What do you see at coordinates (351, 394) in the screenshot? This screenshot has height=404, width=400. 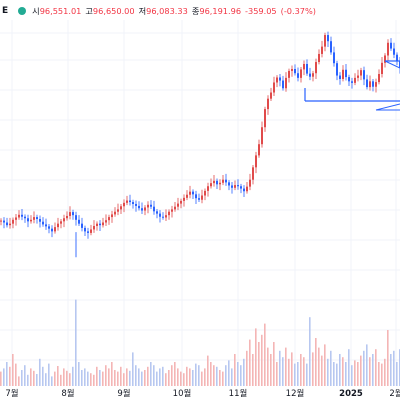 I see `x-tick-label: 2025` at bounding box center [351, 394].